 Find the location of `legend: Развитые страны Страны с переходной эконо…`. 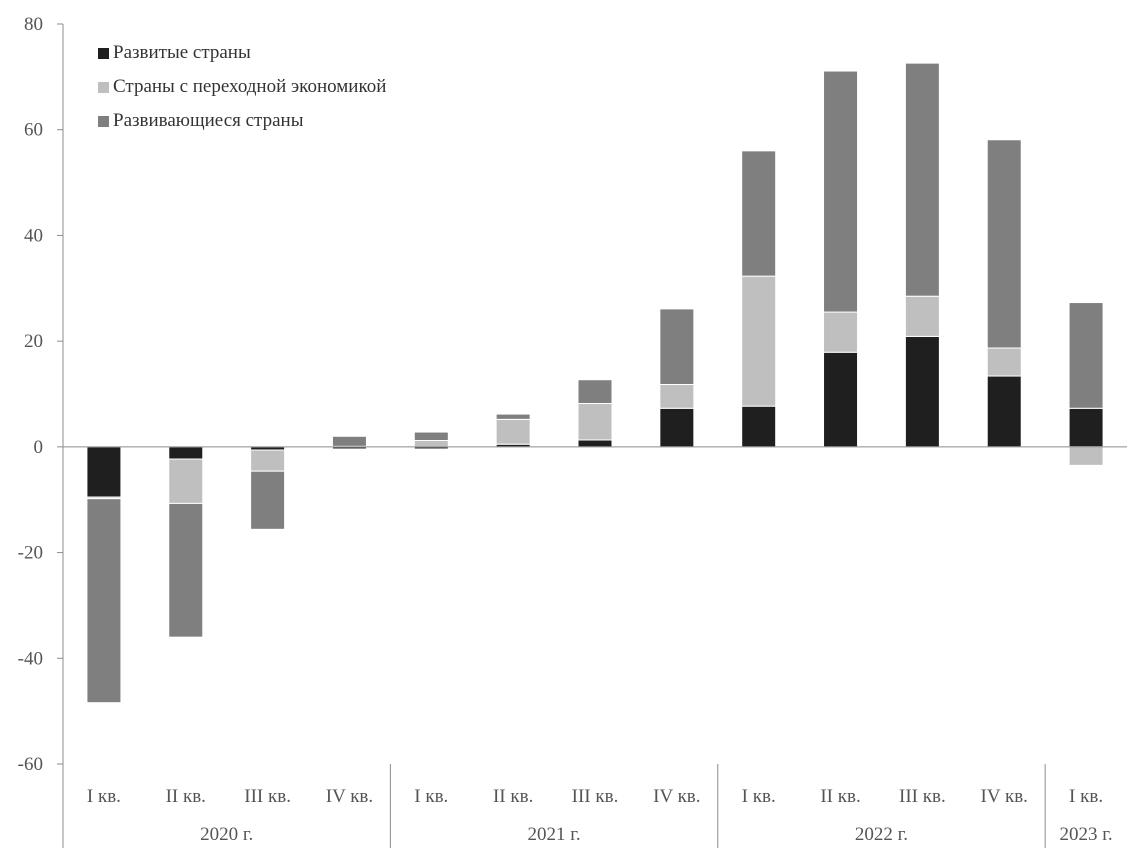

legend: Развитые страны Страны с переходной эконо… is located at coordinates (242, 86).